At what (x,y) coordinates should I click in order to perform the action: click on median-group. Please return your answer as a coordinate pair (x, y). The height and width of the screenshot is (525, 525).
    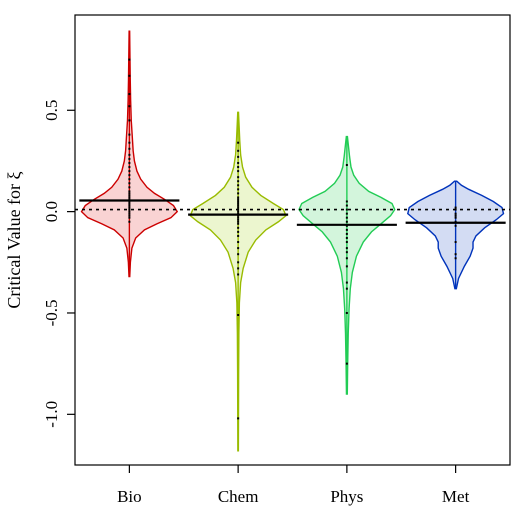
    Looking at the image, I should click on (292, 212).